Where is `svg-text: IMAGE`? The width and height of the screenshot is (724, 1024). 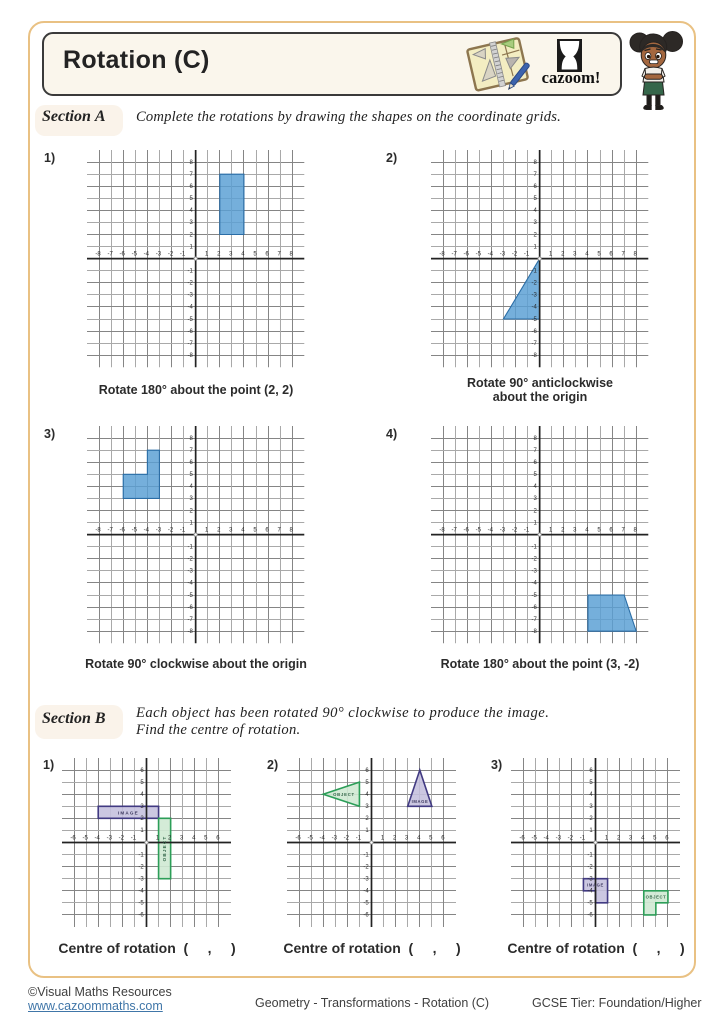 svg-text: IMAGE is located at coordinates (420, 801).